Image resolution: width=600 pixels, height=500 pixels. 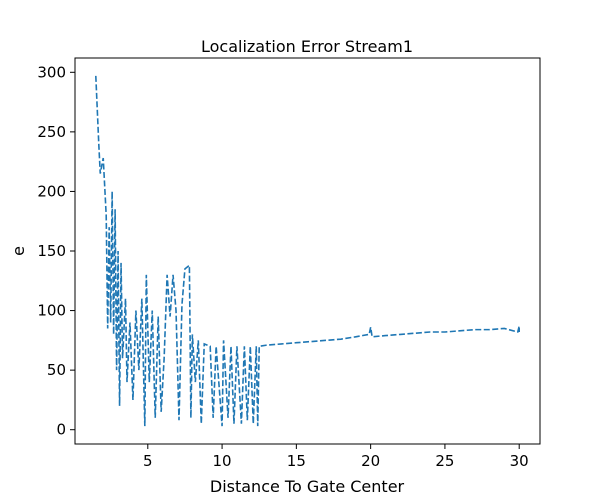 What do you see at coordinates (307, 46) in the screenshot?
I see `chart-title: Localization Error Stream1` at bounding box center [307, 46].